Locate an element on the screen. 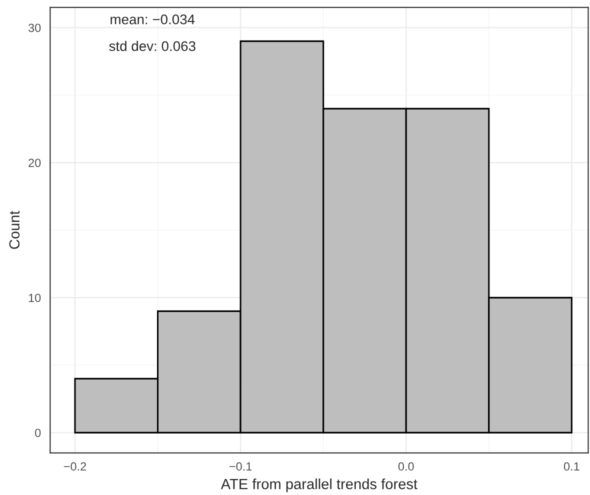 The width and height of the screenshot is (590, 495). x-tick-label: 0.1 is located at coordinates (572, 466).